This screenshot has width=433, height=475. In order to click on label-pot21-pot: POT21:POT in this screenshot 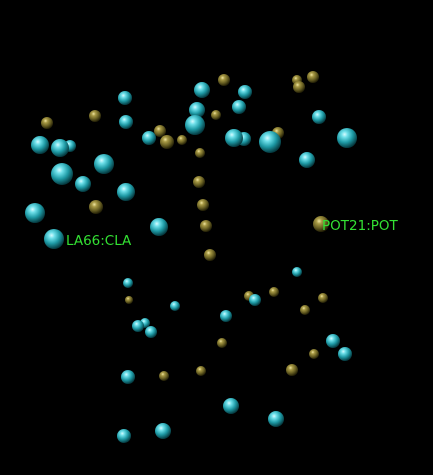, I will do `click(360, 226)`.